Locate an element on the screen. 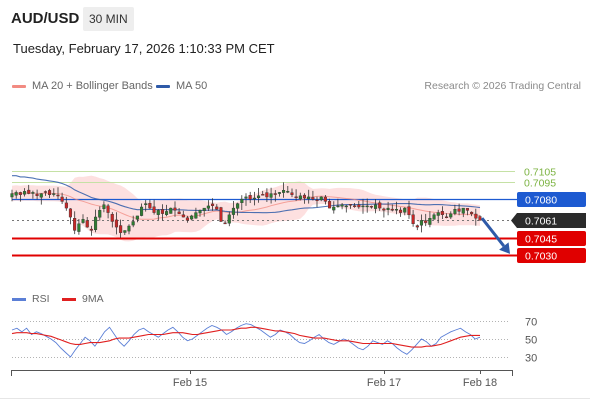 This screenshot has width=590, height=400. rsi-panel: 70 50 30 is located at coordinates (274, 341).